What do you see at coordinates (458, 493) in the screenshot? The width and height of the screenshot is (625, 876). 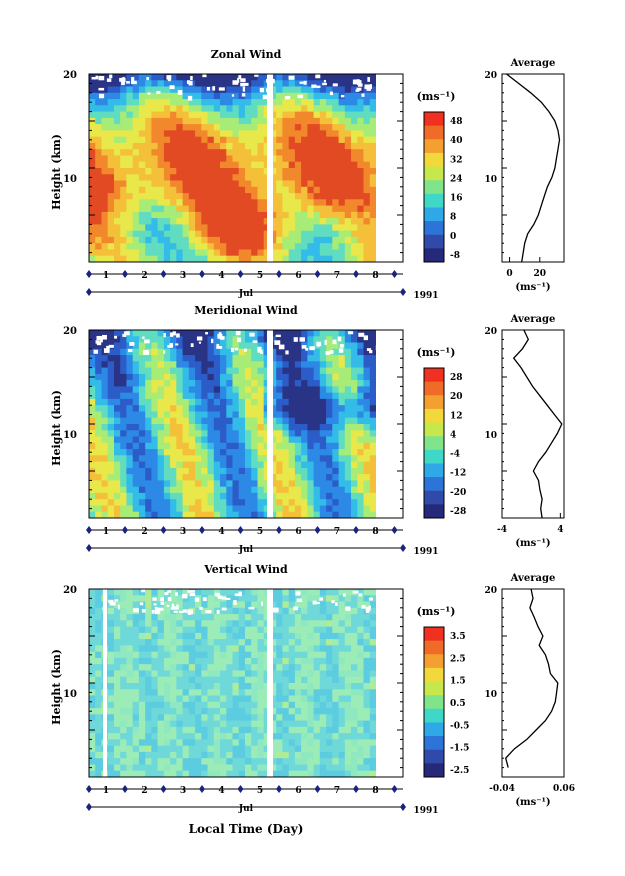 I see `colorbar-tick-label: -20` at bounding box center [458, 493].